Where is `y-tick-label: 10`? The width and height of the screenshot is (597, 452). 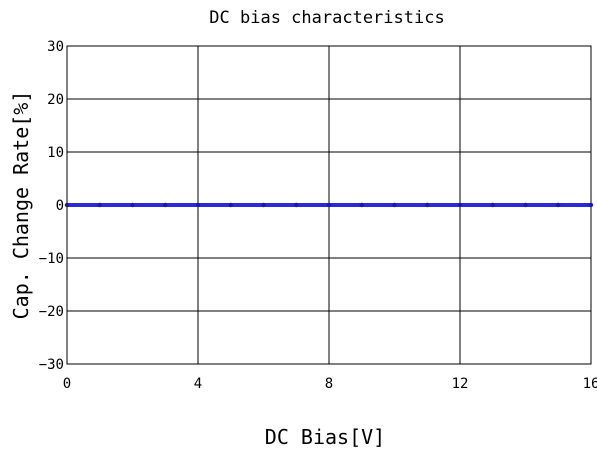
y-tick-label: 10 is located at coordinates (55, 153).